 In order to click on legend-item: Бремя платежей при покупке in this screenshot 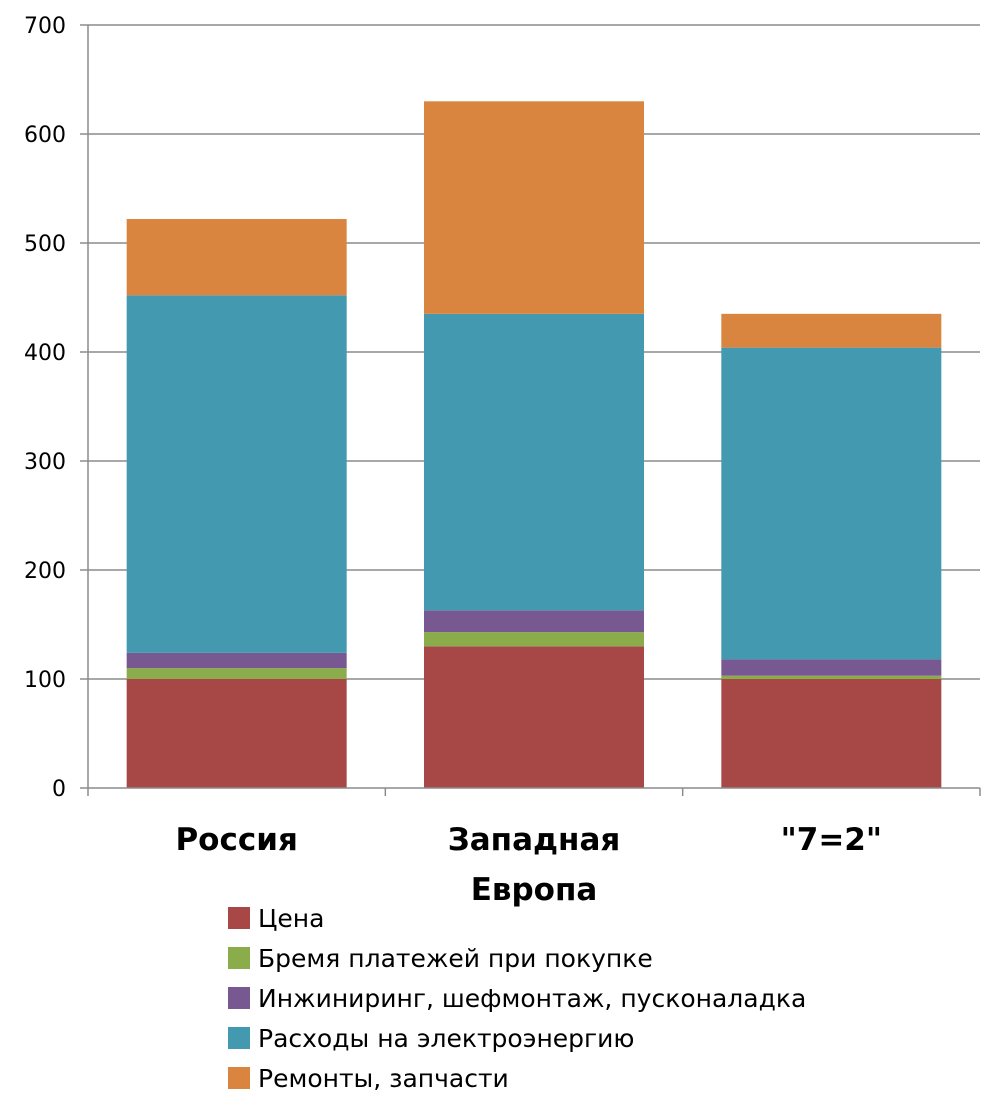, I will do `click(517, 958)`.